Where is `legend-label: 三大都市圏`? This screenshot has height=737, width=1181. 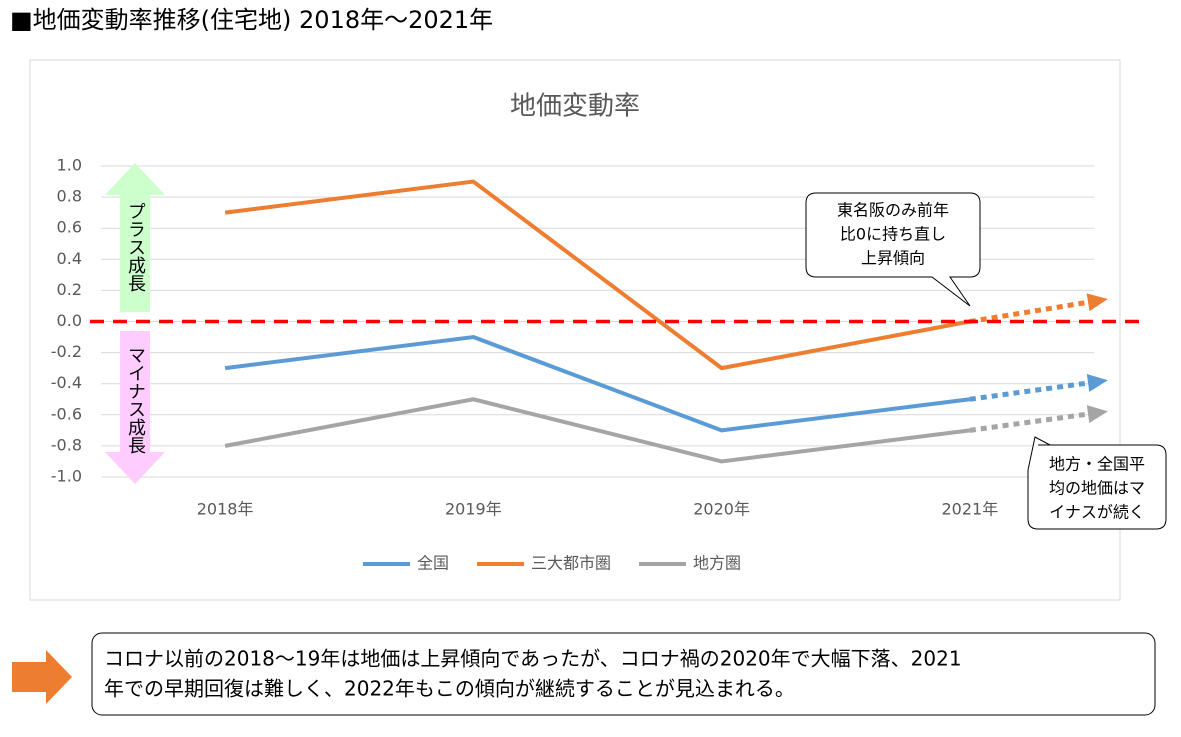 legend-label: 三大都市圏 is located at coordinates (571, 563).